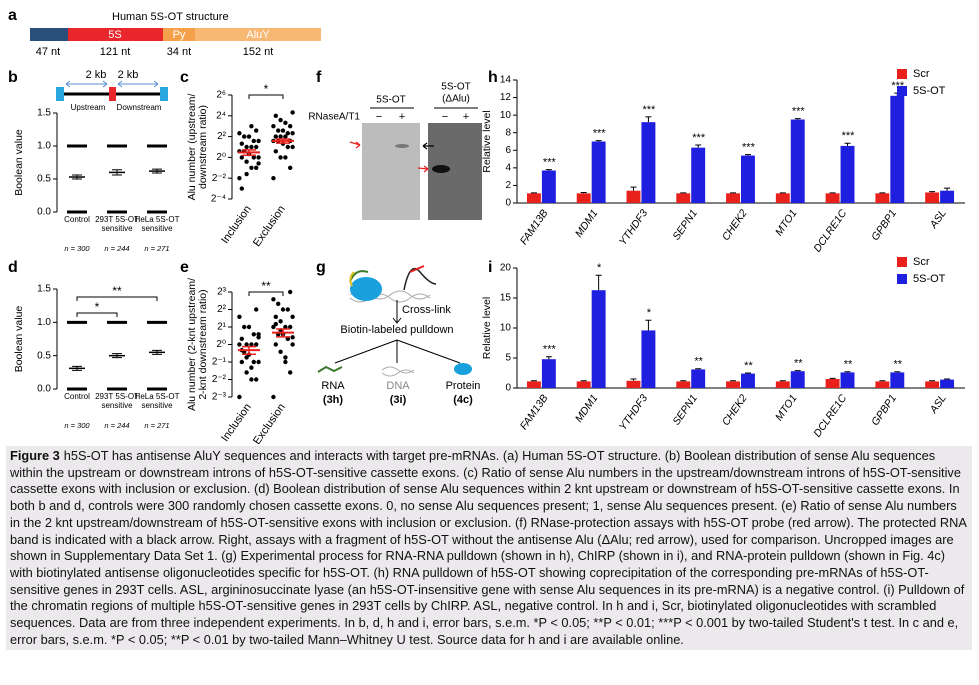 This screenshot has width=979, height=685. I want to click on lane-title: 5S-OT, so click(455, 87).